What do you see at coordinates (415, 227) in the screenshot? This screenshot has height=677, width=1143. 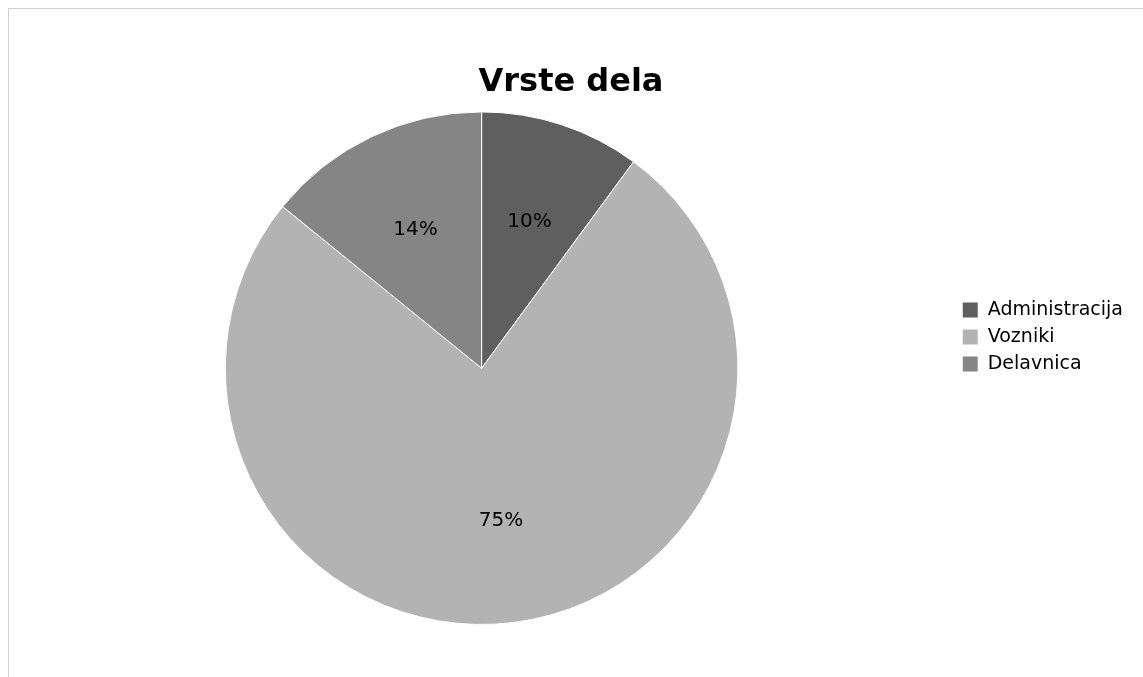 I see `data-label: 14%` at bounding box center [415, 227].